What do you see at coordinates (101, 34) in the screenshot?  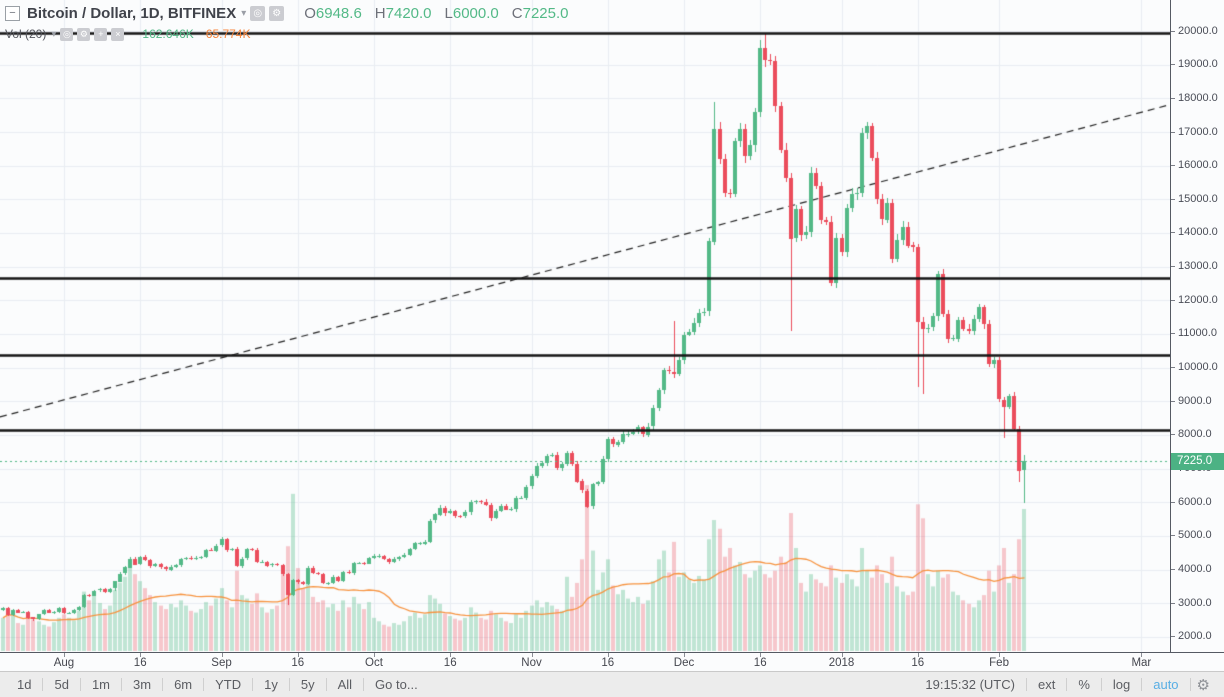 I see `plus-icon: +` at bounding box center [101, 34].